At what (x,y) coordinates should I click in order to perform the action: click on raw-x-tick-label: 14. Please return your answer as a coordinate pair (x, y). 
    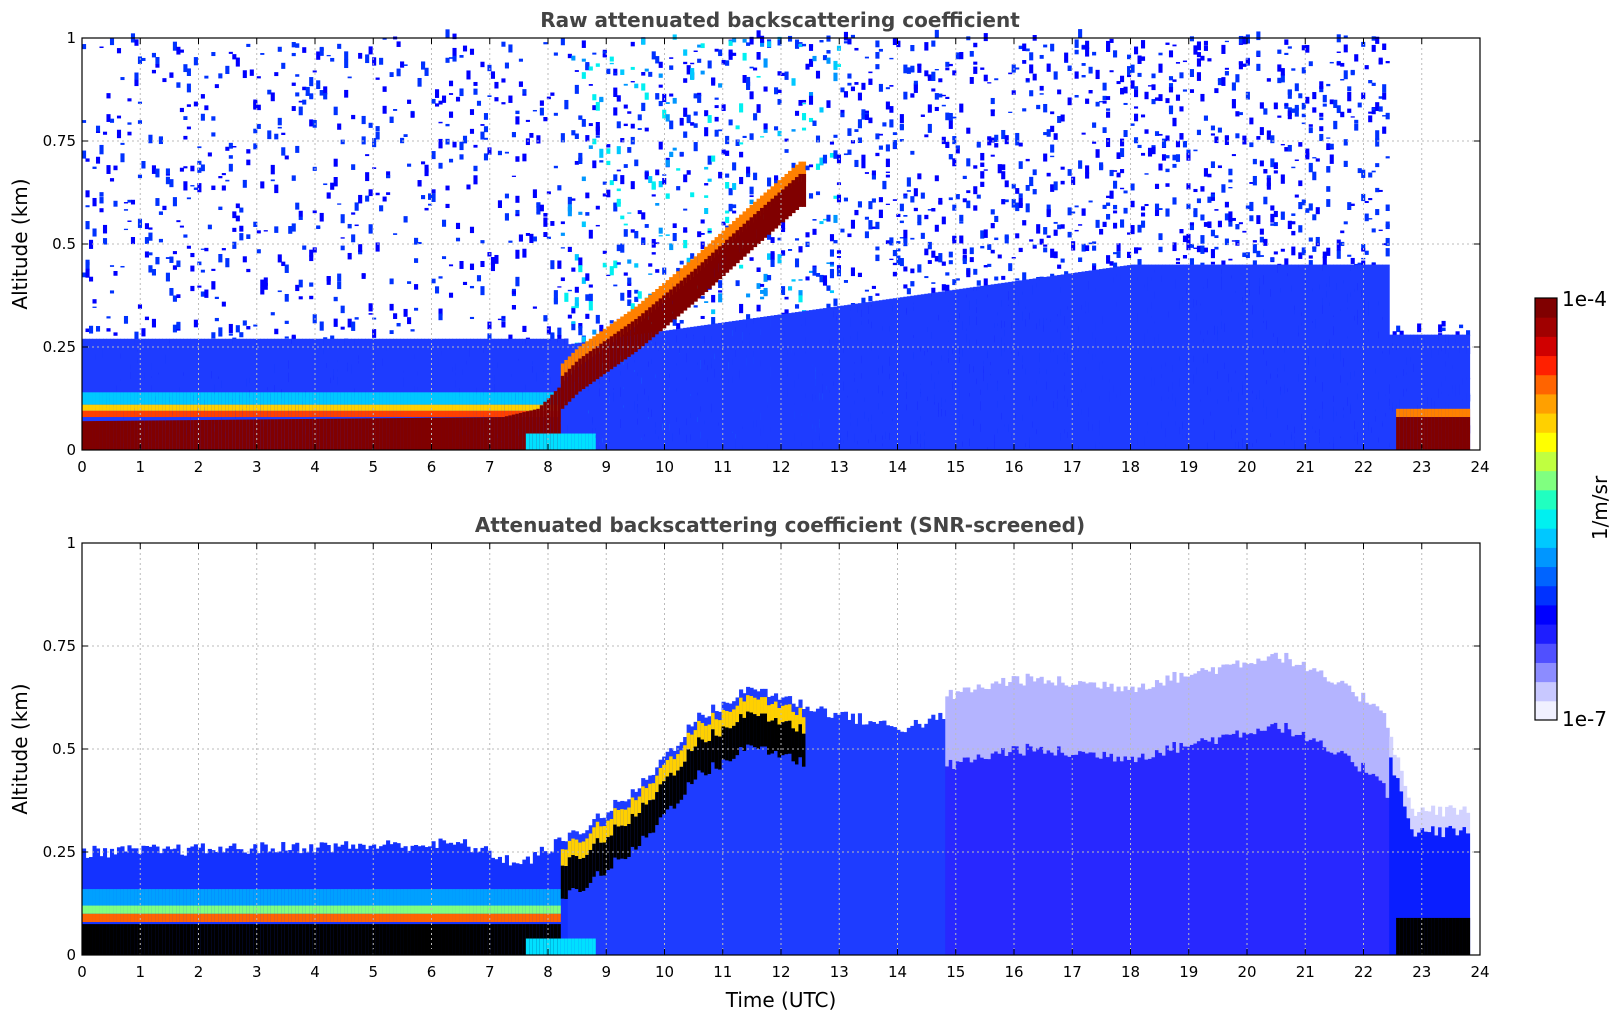
    Looking at the image, I should click on (897, 467).